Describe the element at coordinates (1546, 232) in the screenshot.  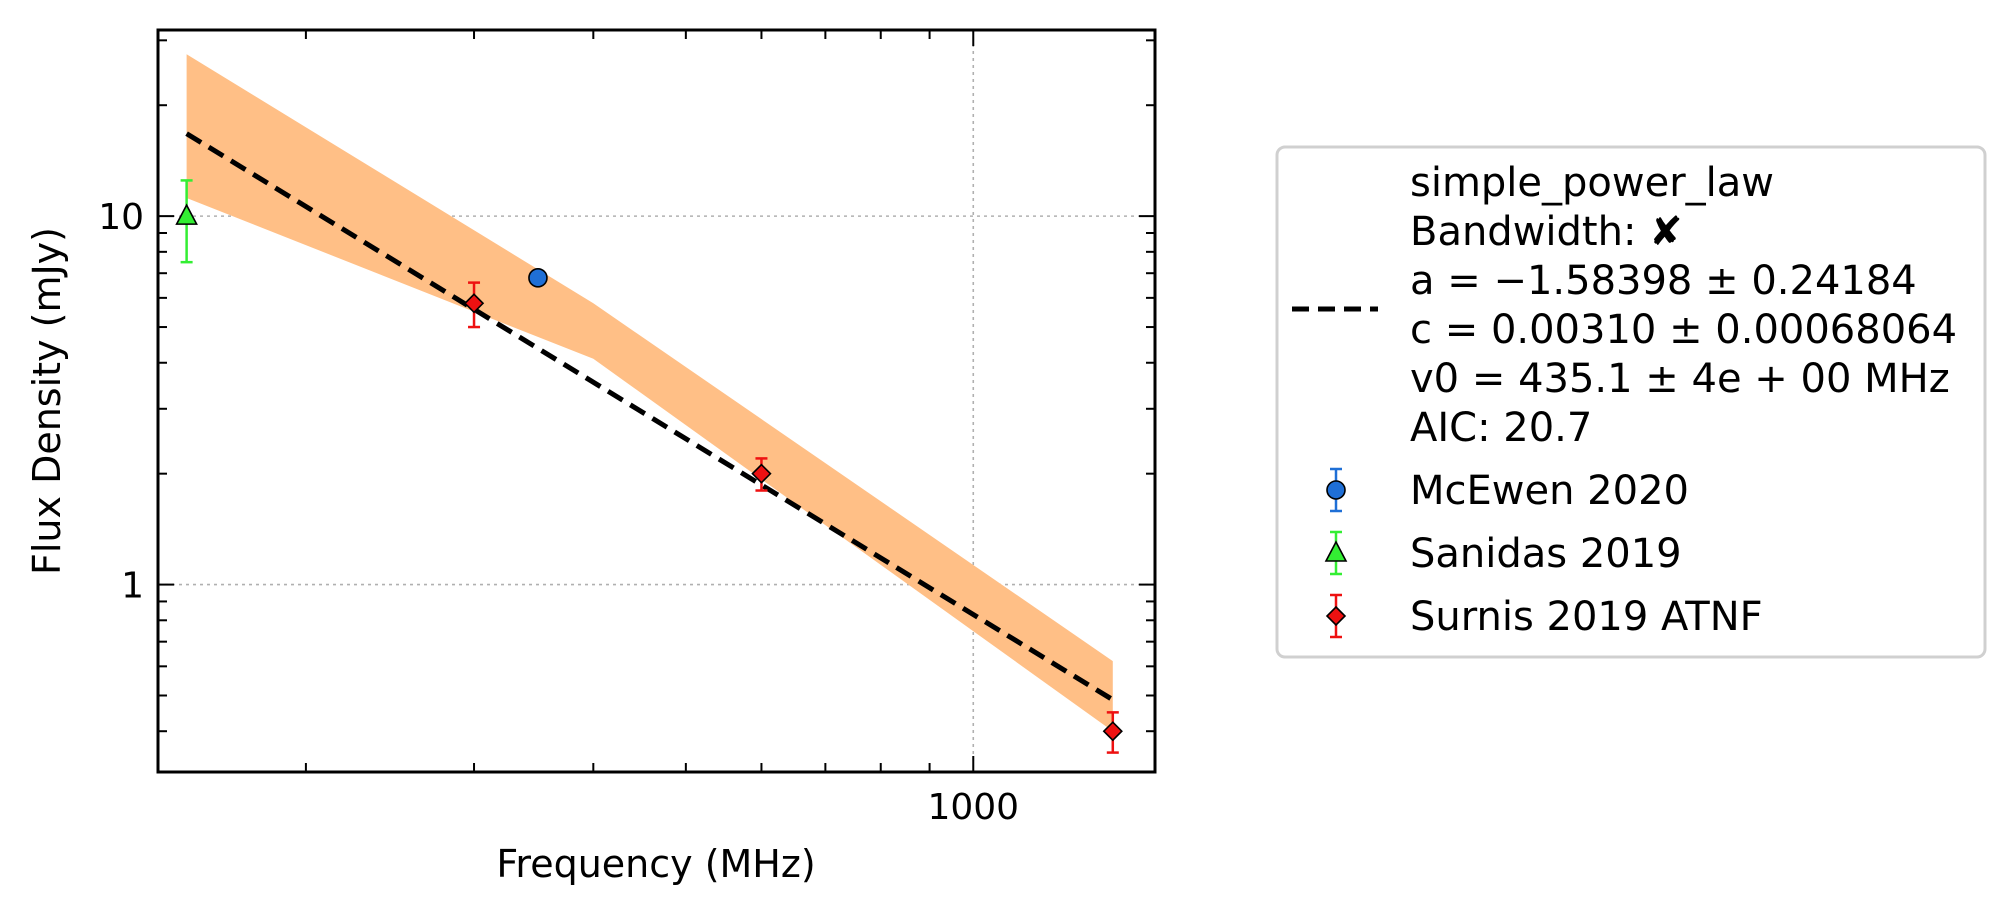
I see `legend-fit-line-1: Bandwidth: ✘` at that location.